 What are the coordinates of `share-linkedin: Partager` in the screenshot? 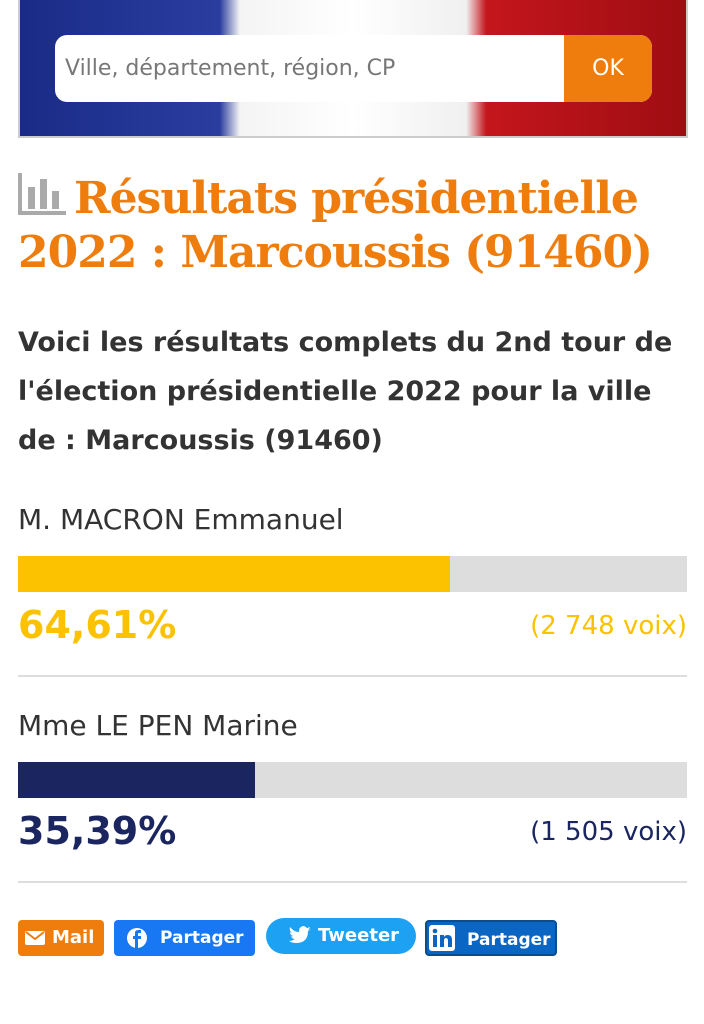 It's located at (491, 938).